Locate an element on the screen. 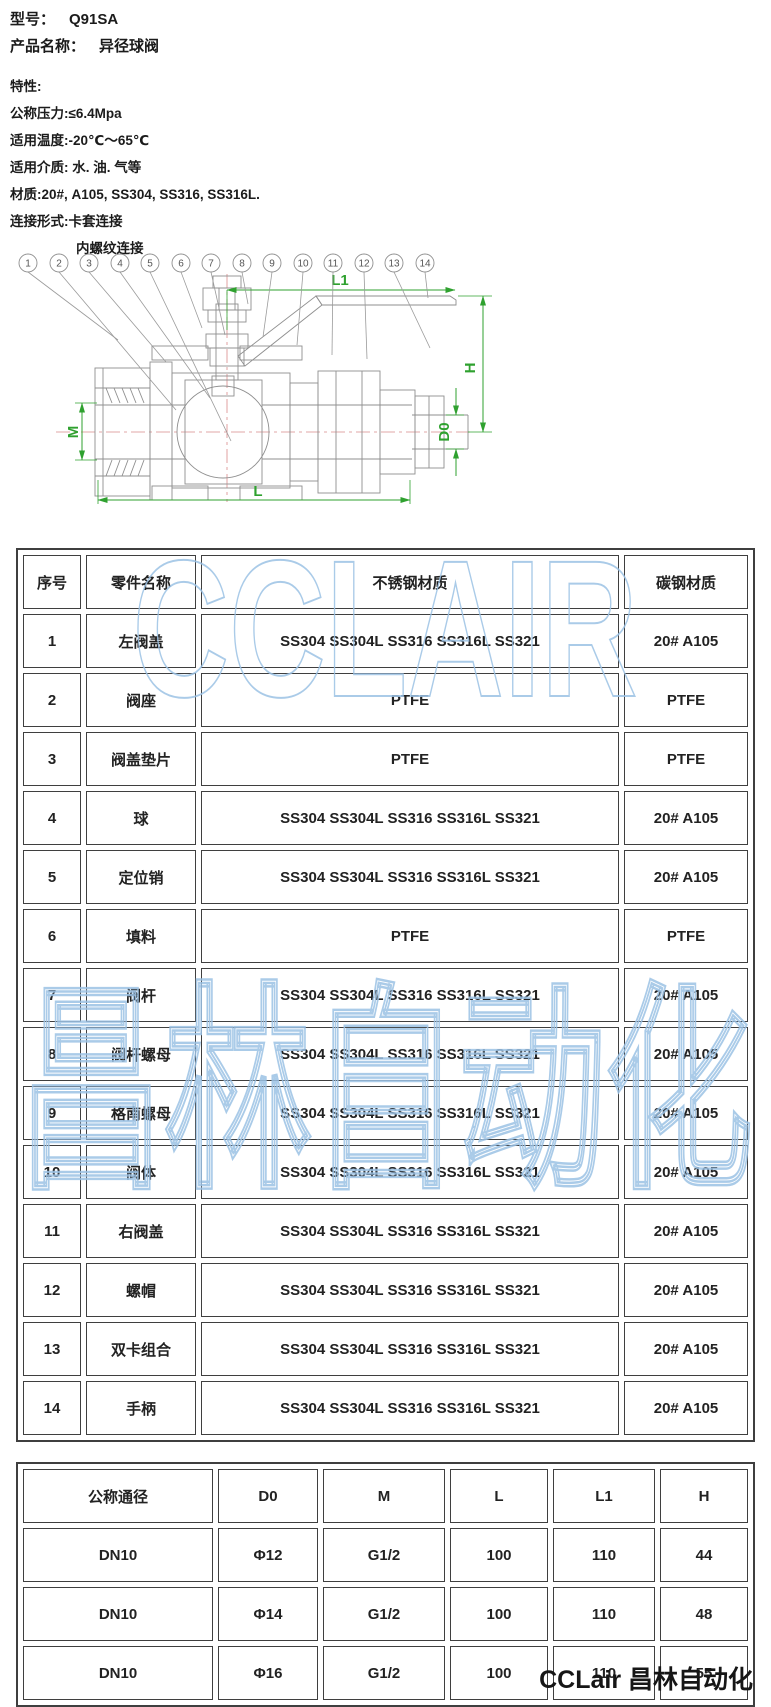 Image resolution: width=771 pixels, height=1707 pixels. feature-connection: 连接形式:卡套连接 is located at coordinates (66, 221).